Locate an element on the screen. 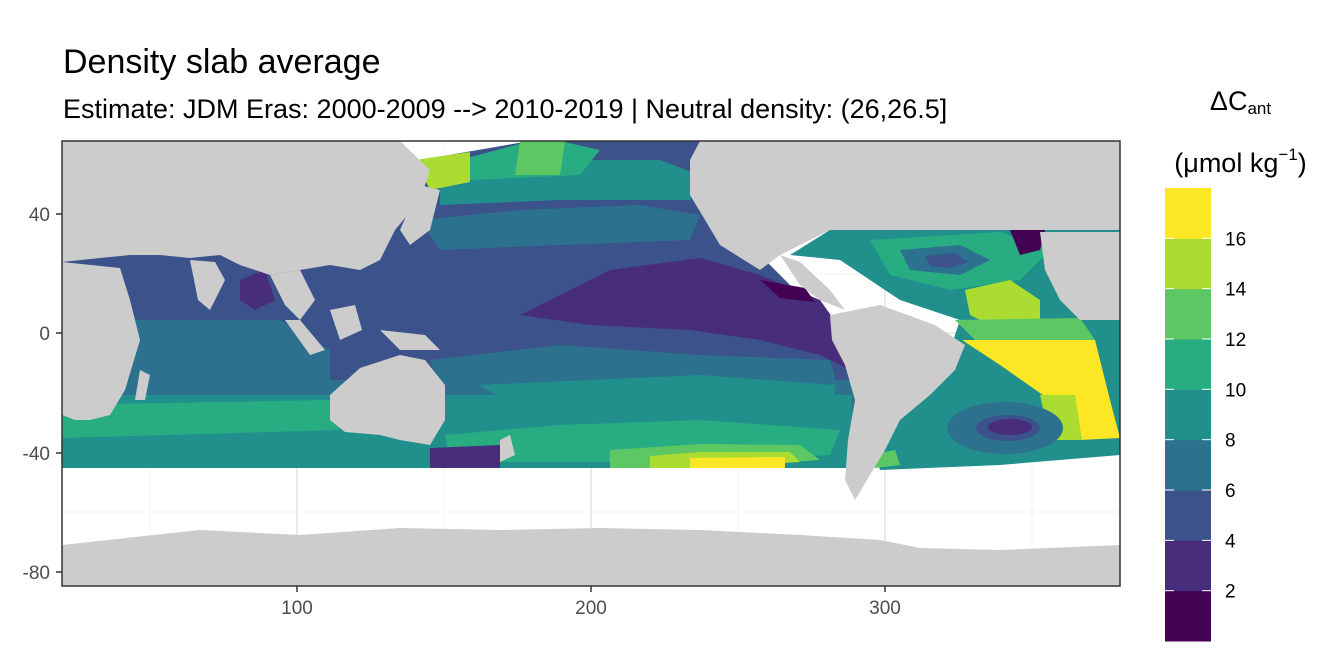 The image size is (1344, 672). y-tick-label-neg40: -40 is located at coordinates (36, 454).